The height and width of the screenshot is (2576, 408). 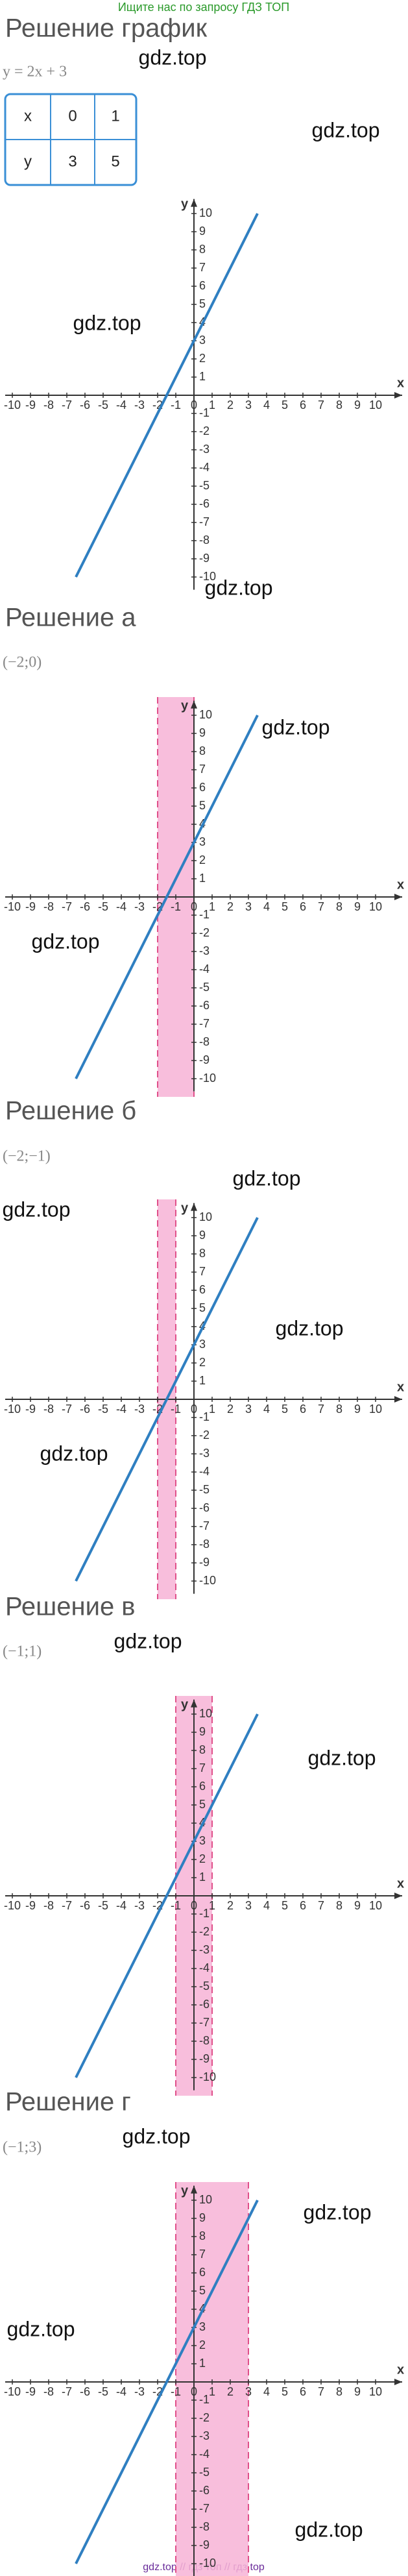 What do you see at coordinates (205, 2435) in the screenshot?
I see `y-tick-label: -3` at bounding box center [205, 2435].